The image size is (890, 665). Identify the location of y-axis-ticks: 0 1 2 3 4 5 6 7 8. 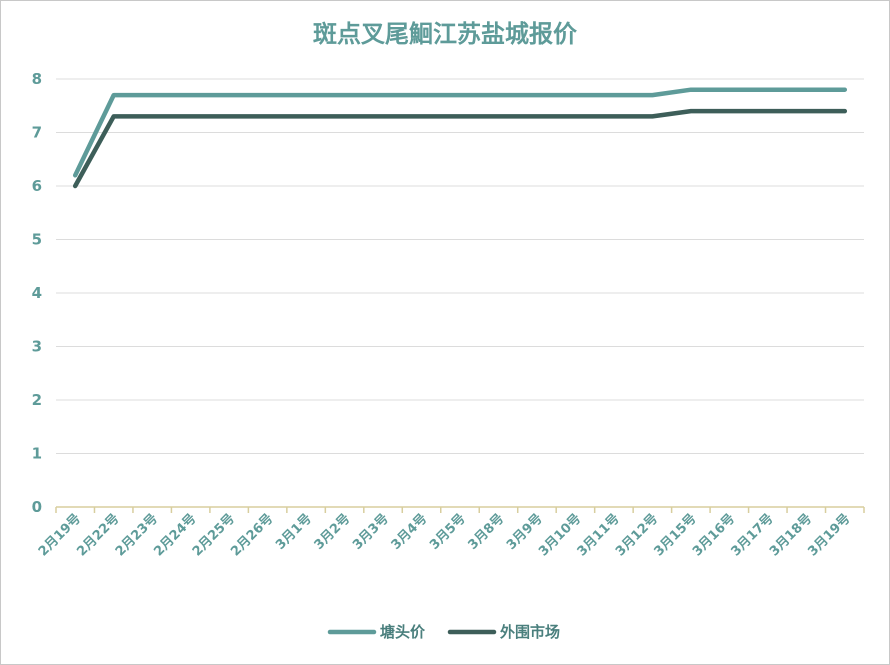
(37, 293).